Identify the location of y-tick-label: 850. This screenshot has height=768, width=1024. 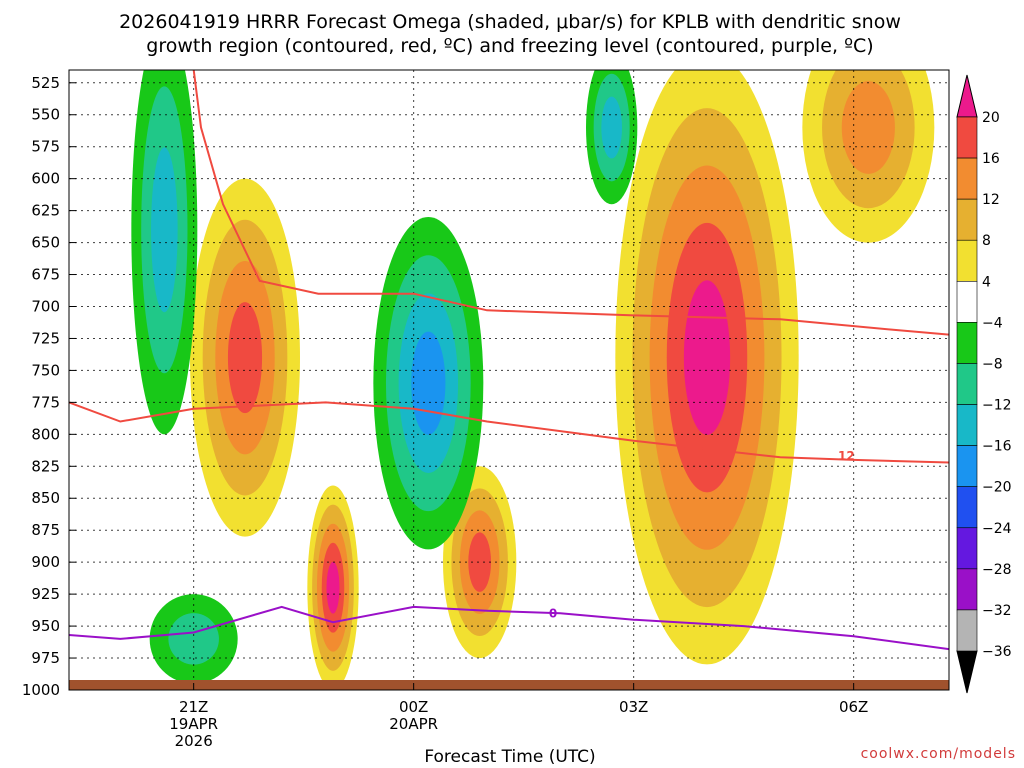
(45, 498).